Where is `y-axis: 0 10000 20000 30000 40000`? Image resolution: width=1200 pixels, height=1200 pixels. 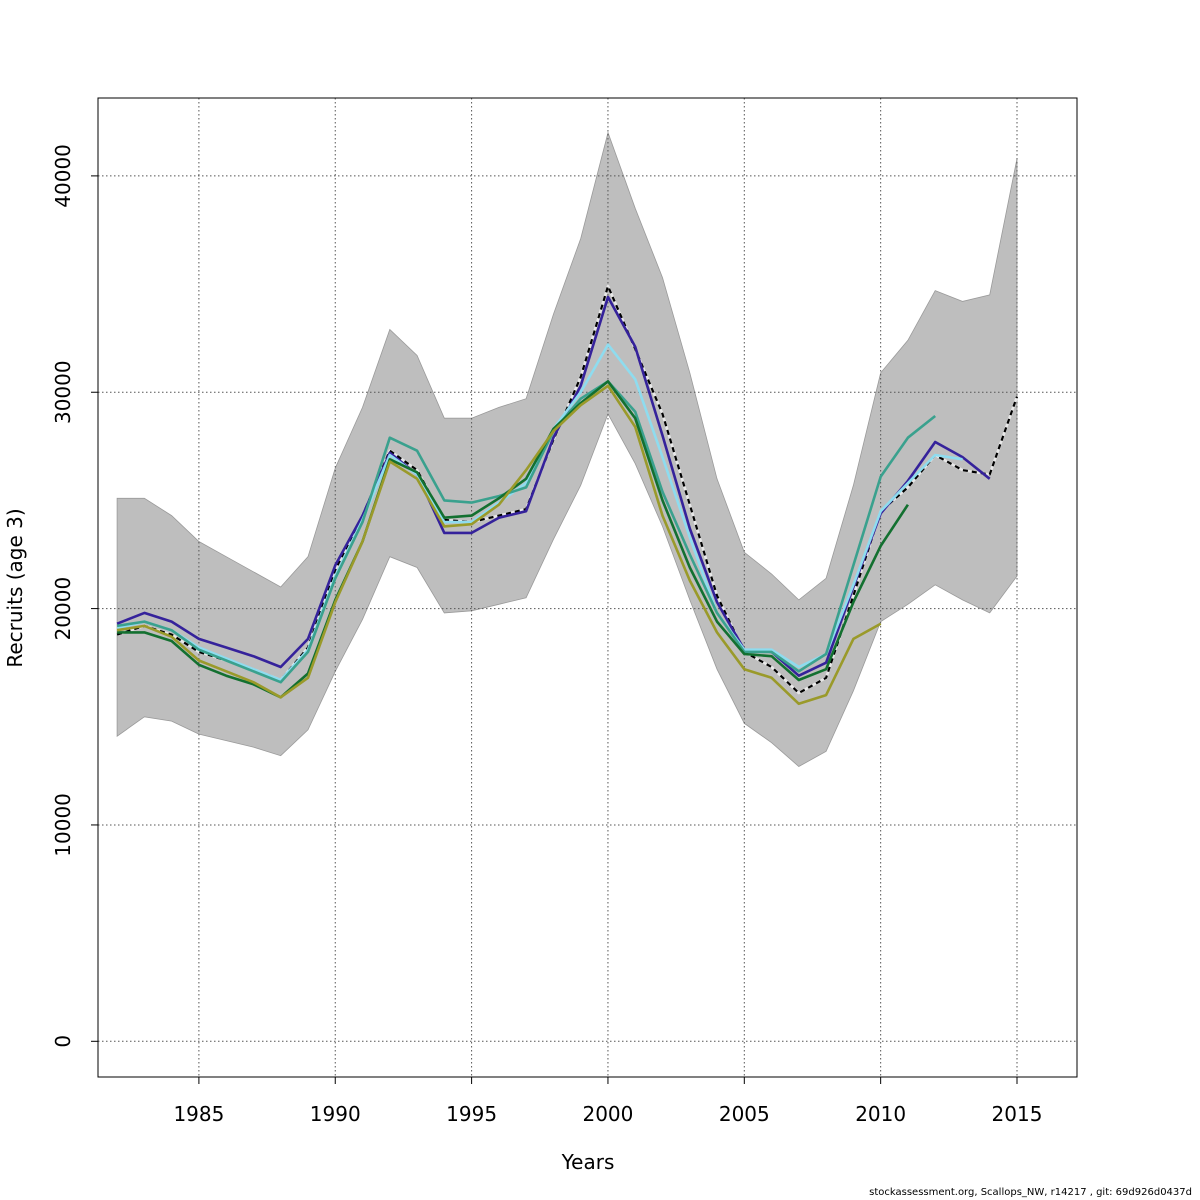 y-axis: 0 10000 20000 30000 40000 is located at coordinates (74, 596).